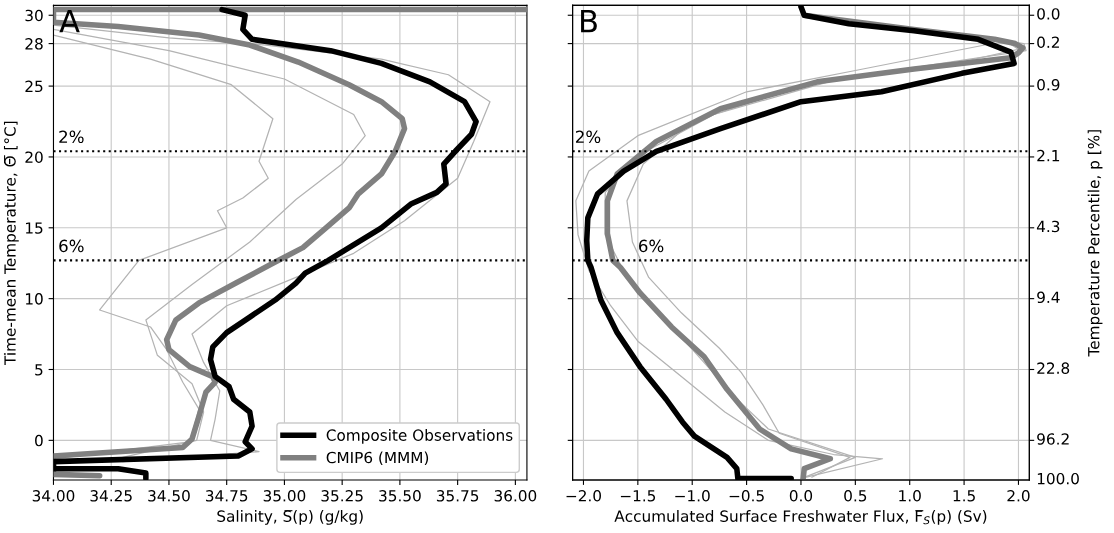 This screenshot has height=533, width=1114. I want to click on x-tick-label: 0.0, so click(801, 496).